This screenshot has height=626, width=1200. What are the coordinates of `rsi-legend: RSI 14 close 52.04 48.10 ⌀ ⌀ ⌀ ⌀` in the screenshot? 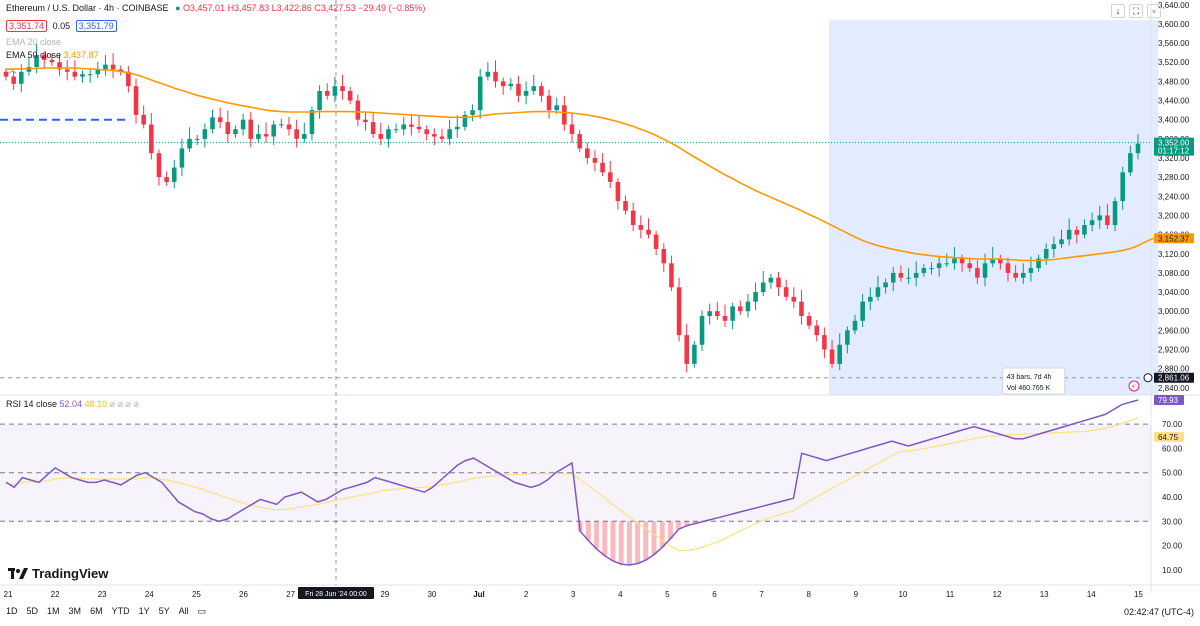 It's located at (72, 404).